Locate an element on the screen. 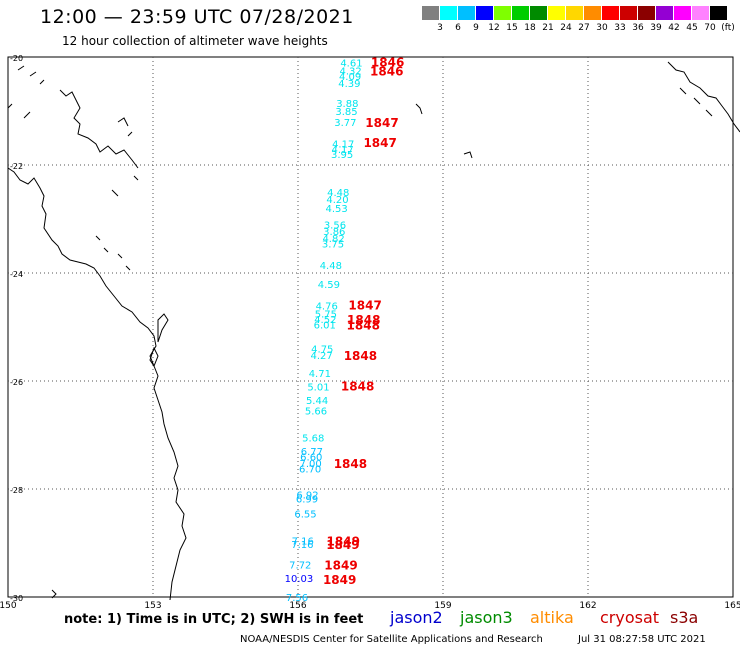  wave-height-value: 5.75 is located at coordinates (326, 315).